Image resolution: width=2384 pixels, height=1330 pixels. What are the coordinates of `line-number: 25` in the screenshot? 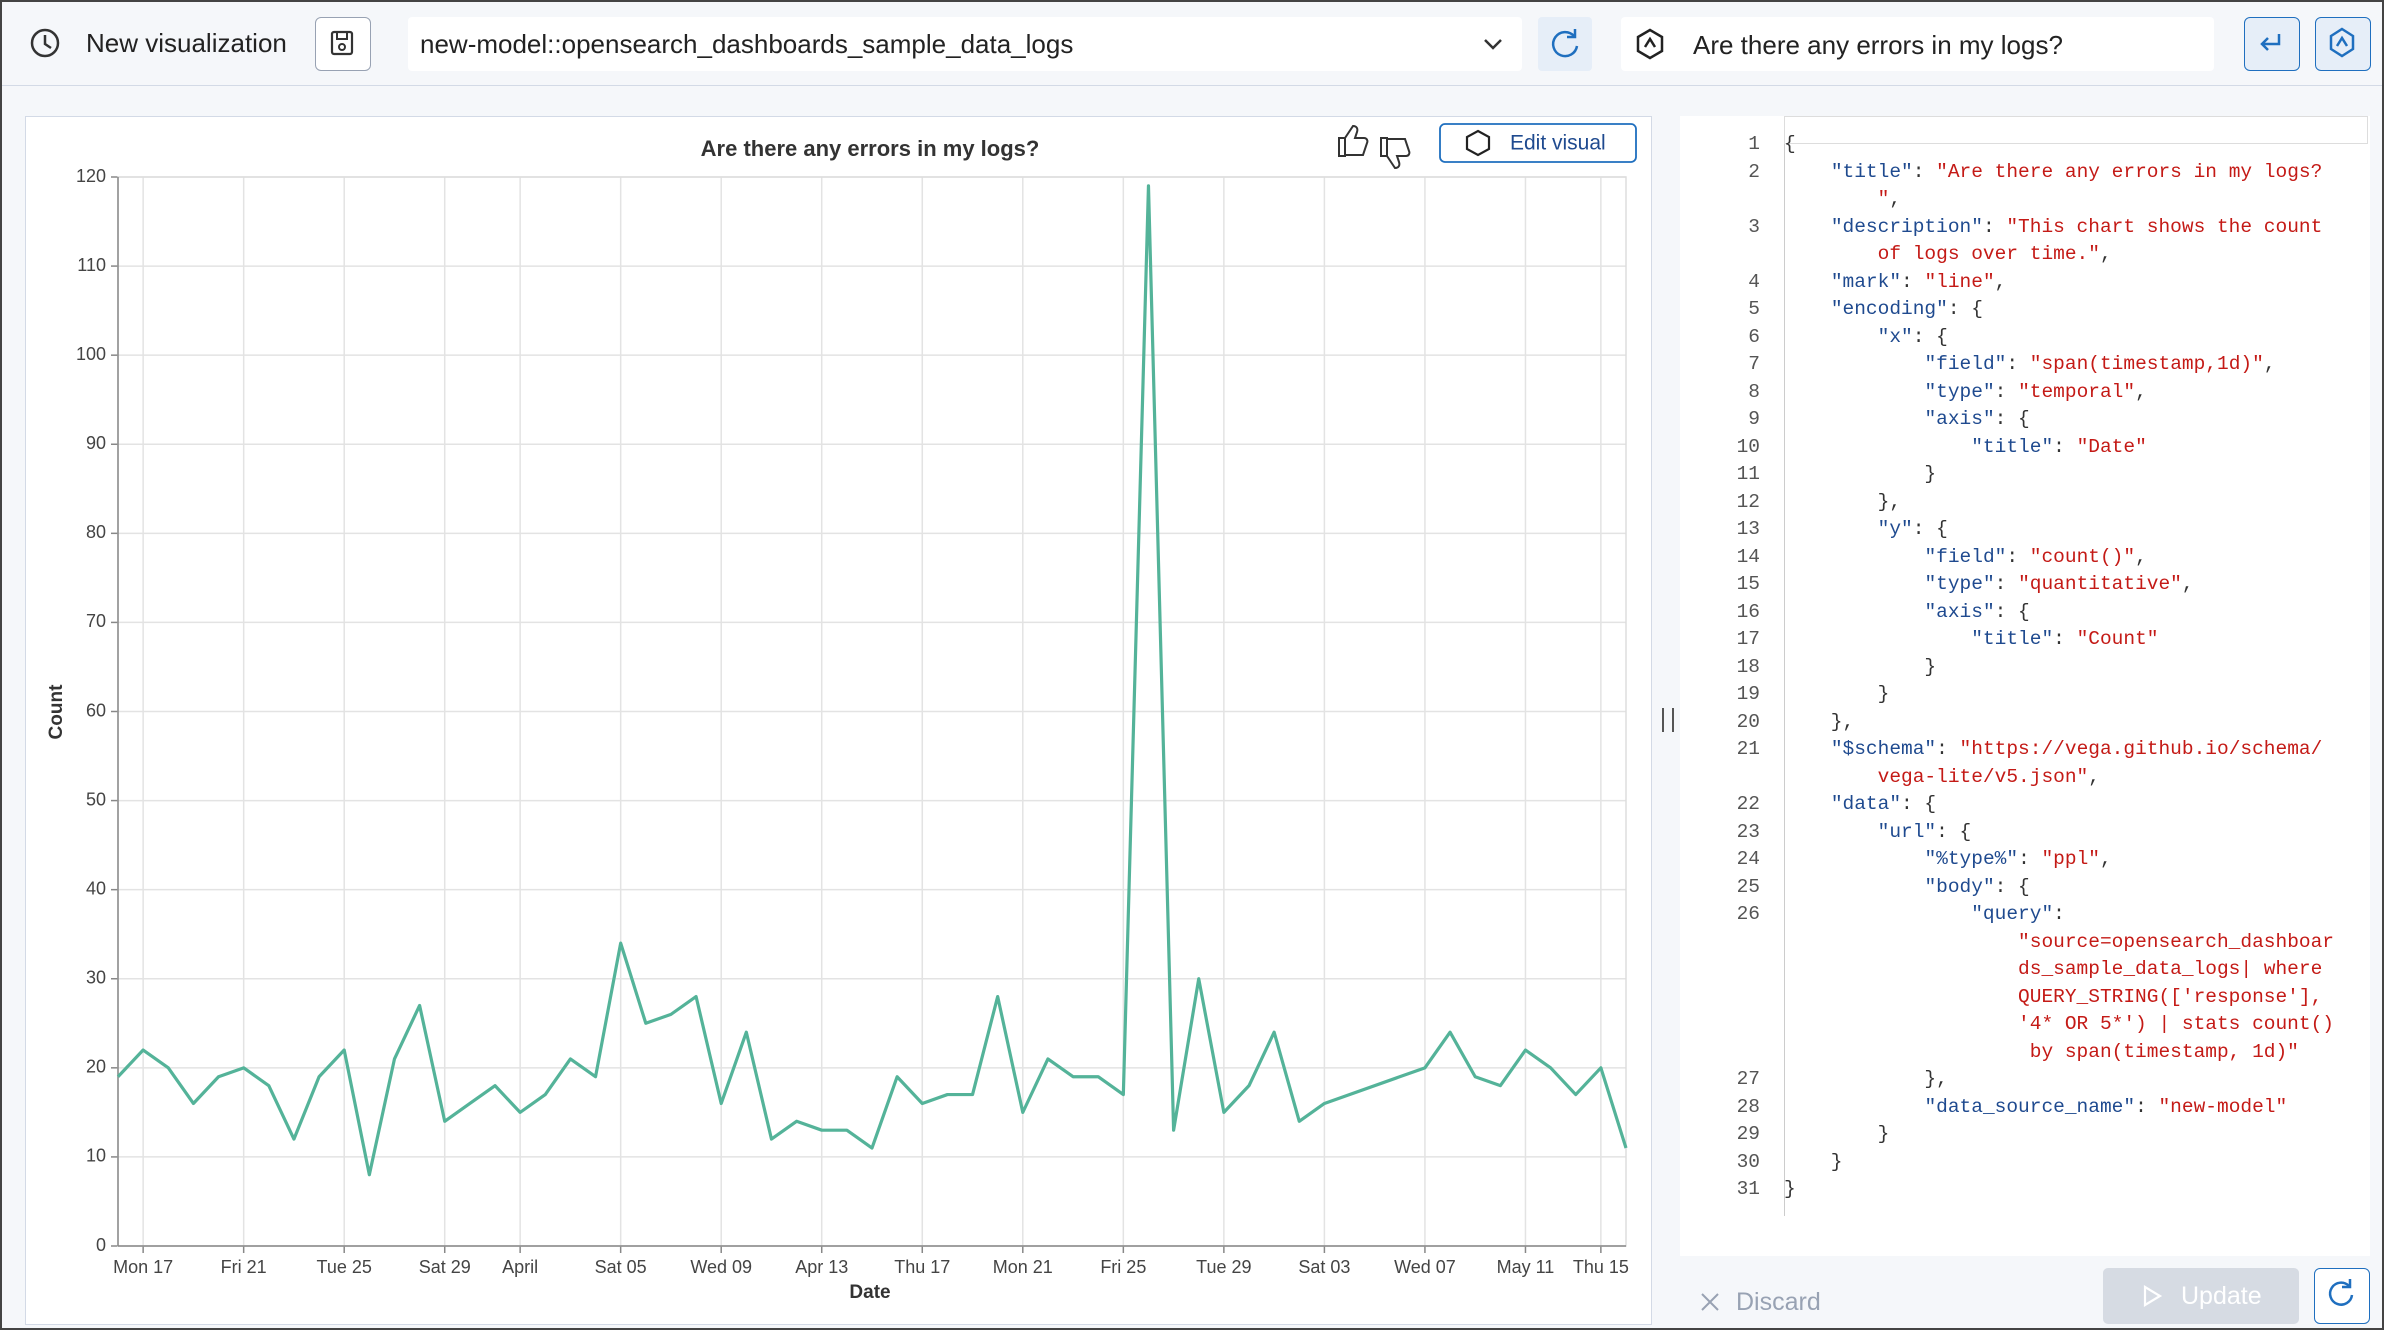 It's located at (1748, 886).